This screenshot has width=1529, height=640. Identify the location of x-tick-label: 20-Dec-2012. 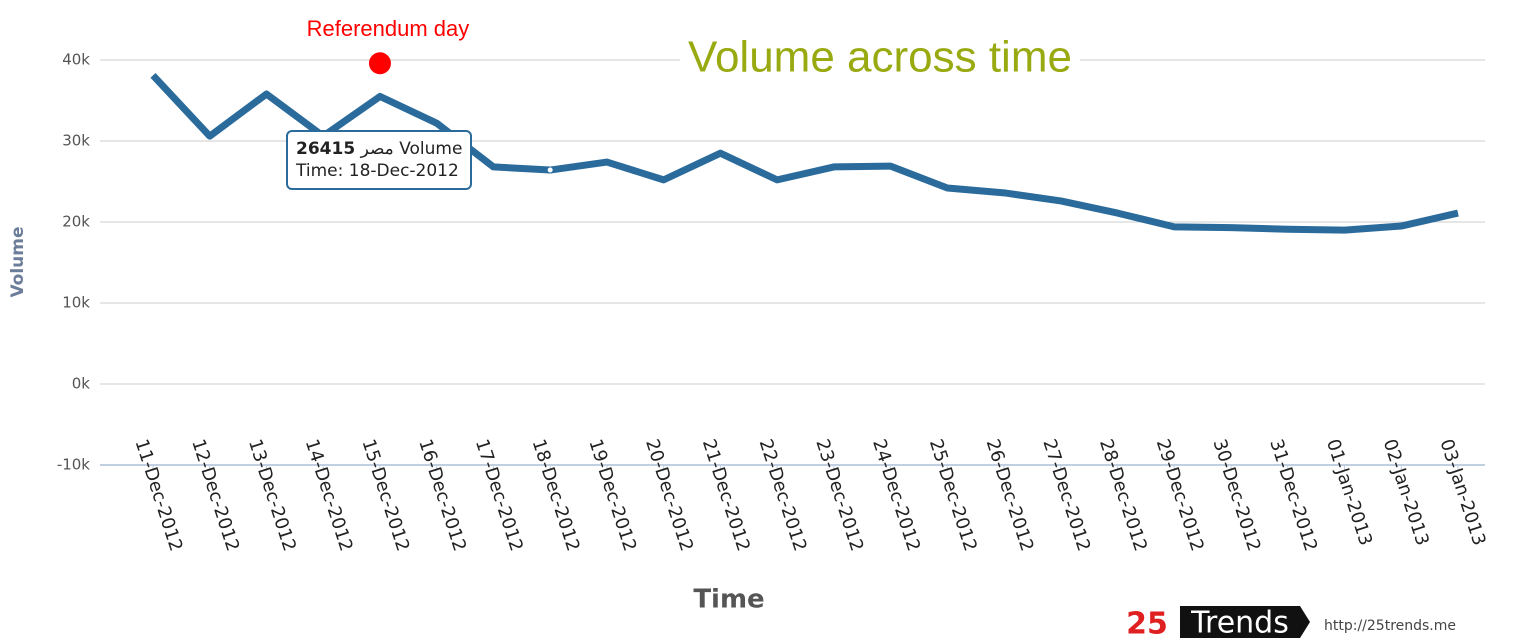
(669, 495).